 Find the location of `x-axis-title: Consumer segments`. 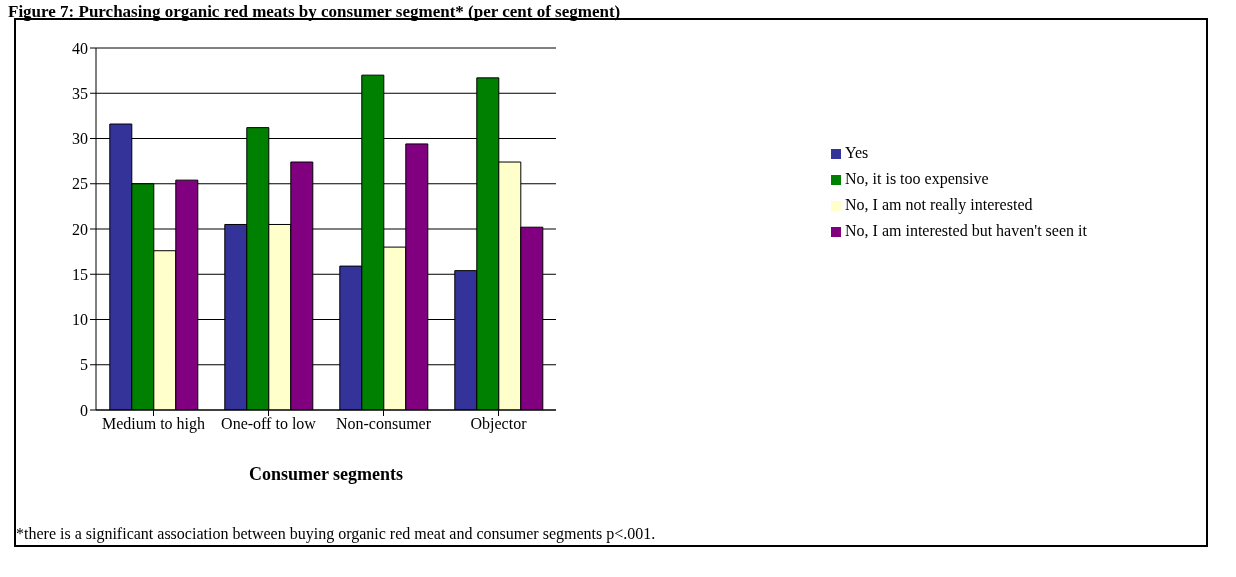

x-axis-title: Consumer segments is located at coordinates (326, 474).